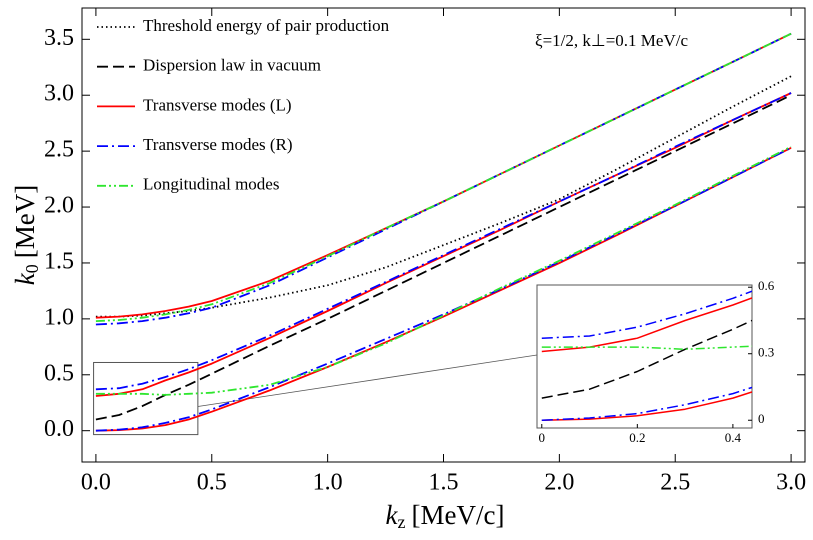 This screenshot has width=813, height=540. I want to click on y-tick-label: 2.0, so click(59, 206).